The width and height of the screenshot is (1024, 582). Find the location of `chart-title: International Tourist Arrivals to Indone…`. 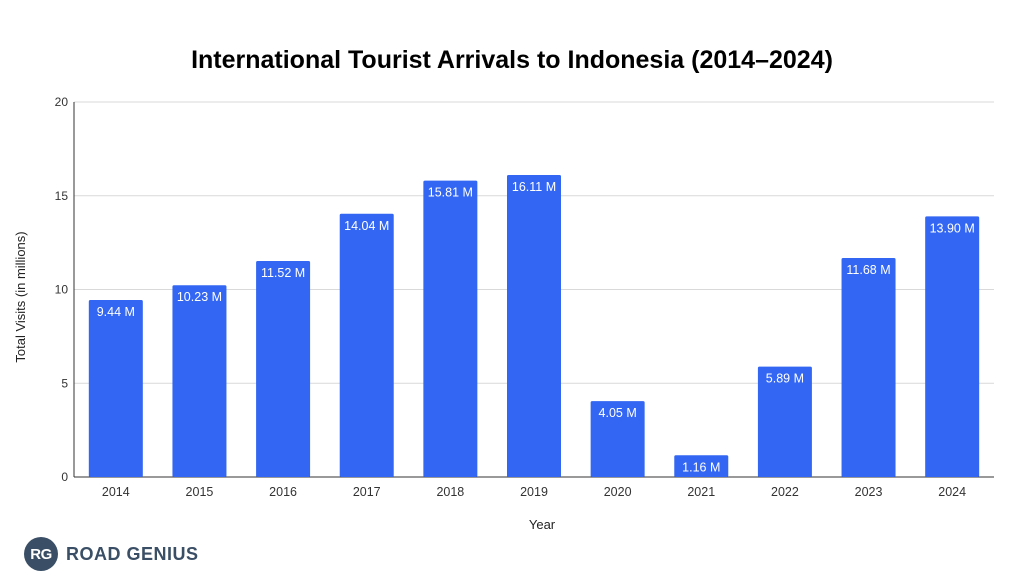

chart-title: International Tourist Arrivals to Indone… is located at coordinates (512, 60).